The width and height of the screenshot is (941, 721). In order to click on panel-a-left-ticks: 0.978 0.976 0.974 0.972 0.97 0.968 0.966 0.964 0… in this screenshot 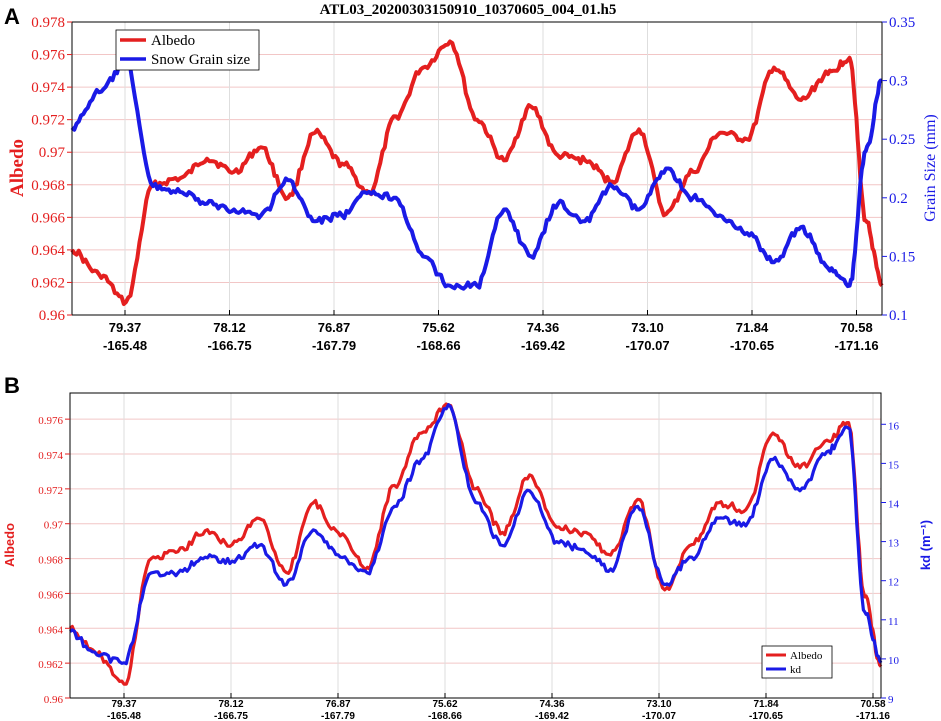, I will do `click(51, 169)`.